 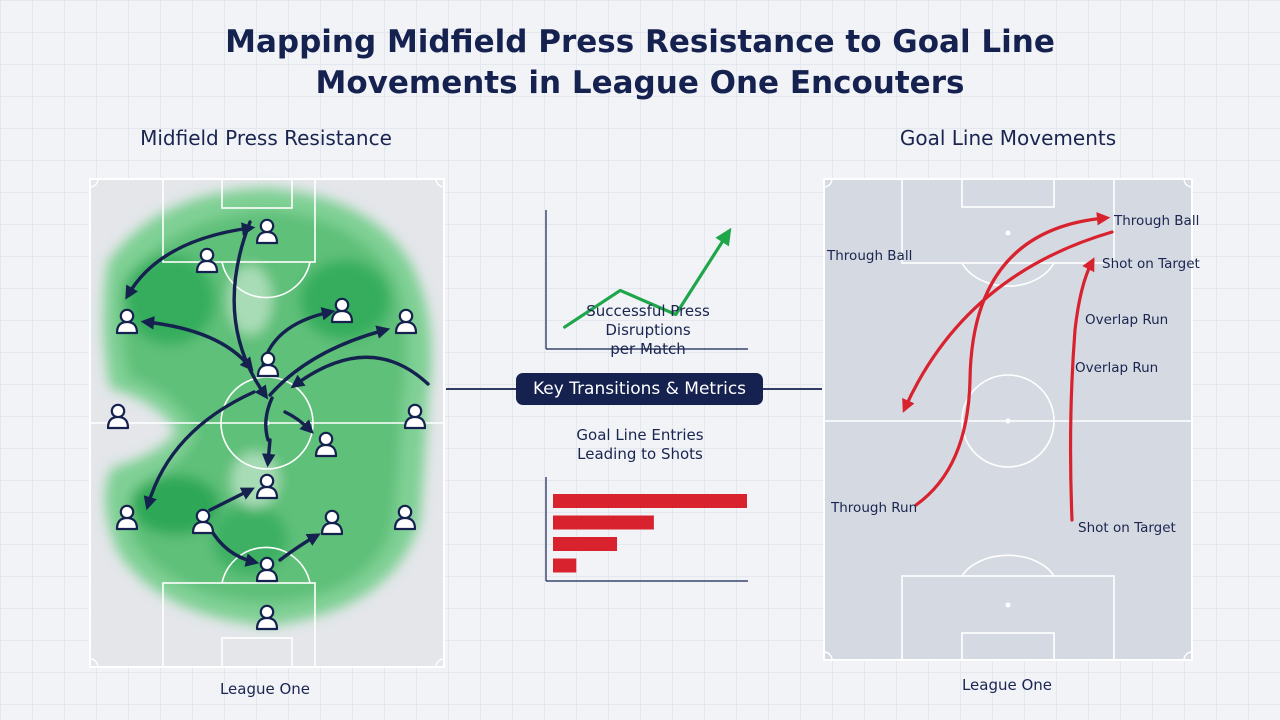 What do you see at coordinates (266, 138) in the screenshot?
I see `left-panel-title: Midfield Press Resistance` at bounding box center [266, 138].